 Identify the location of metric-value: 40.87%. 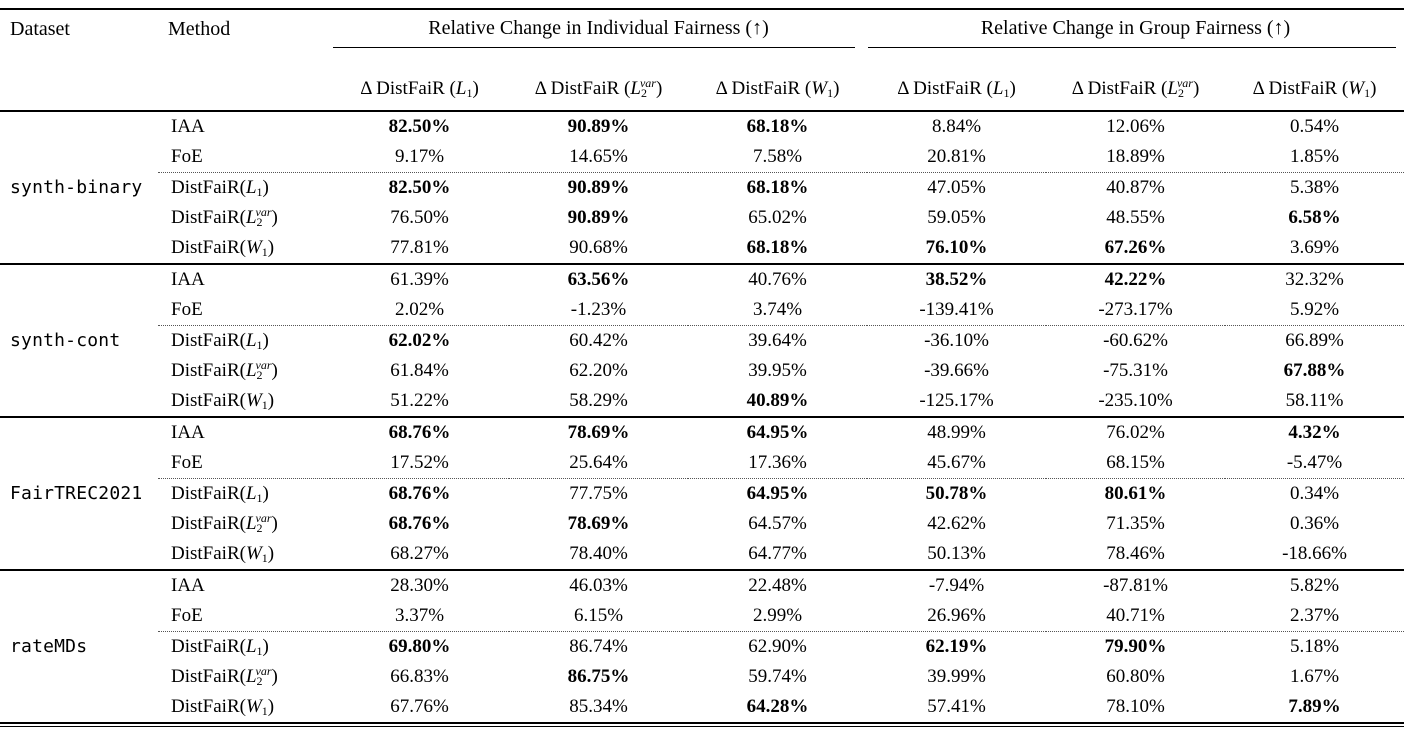
(1136, 187).